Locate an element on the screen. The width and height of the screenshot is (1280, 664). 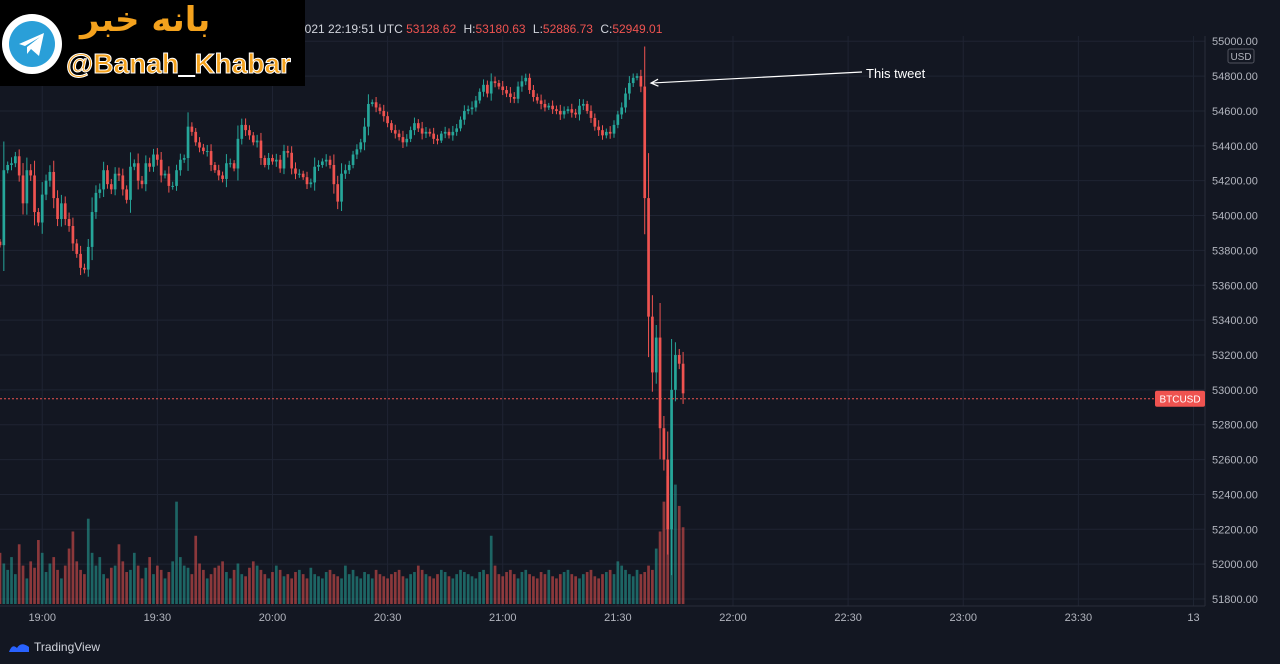
price-tick-label: 52800.00 is located at coordinates (1235, 426).